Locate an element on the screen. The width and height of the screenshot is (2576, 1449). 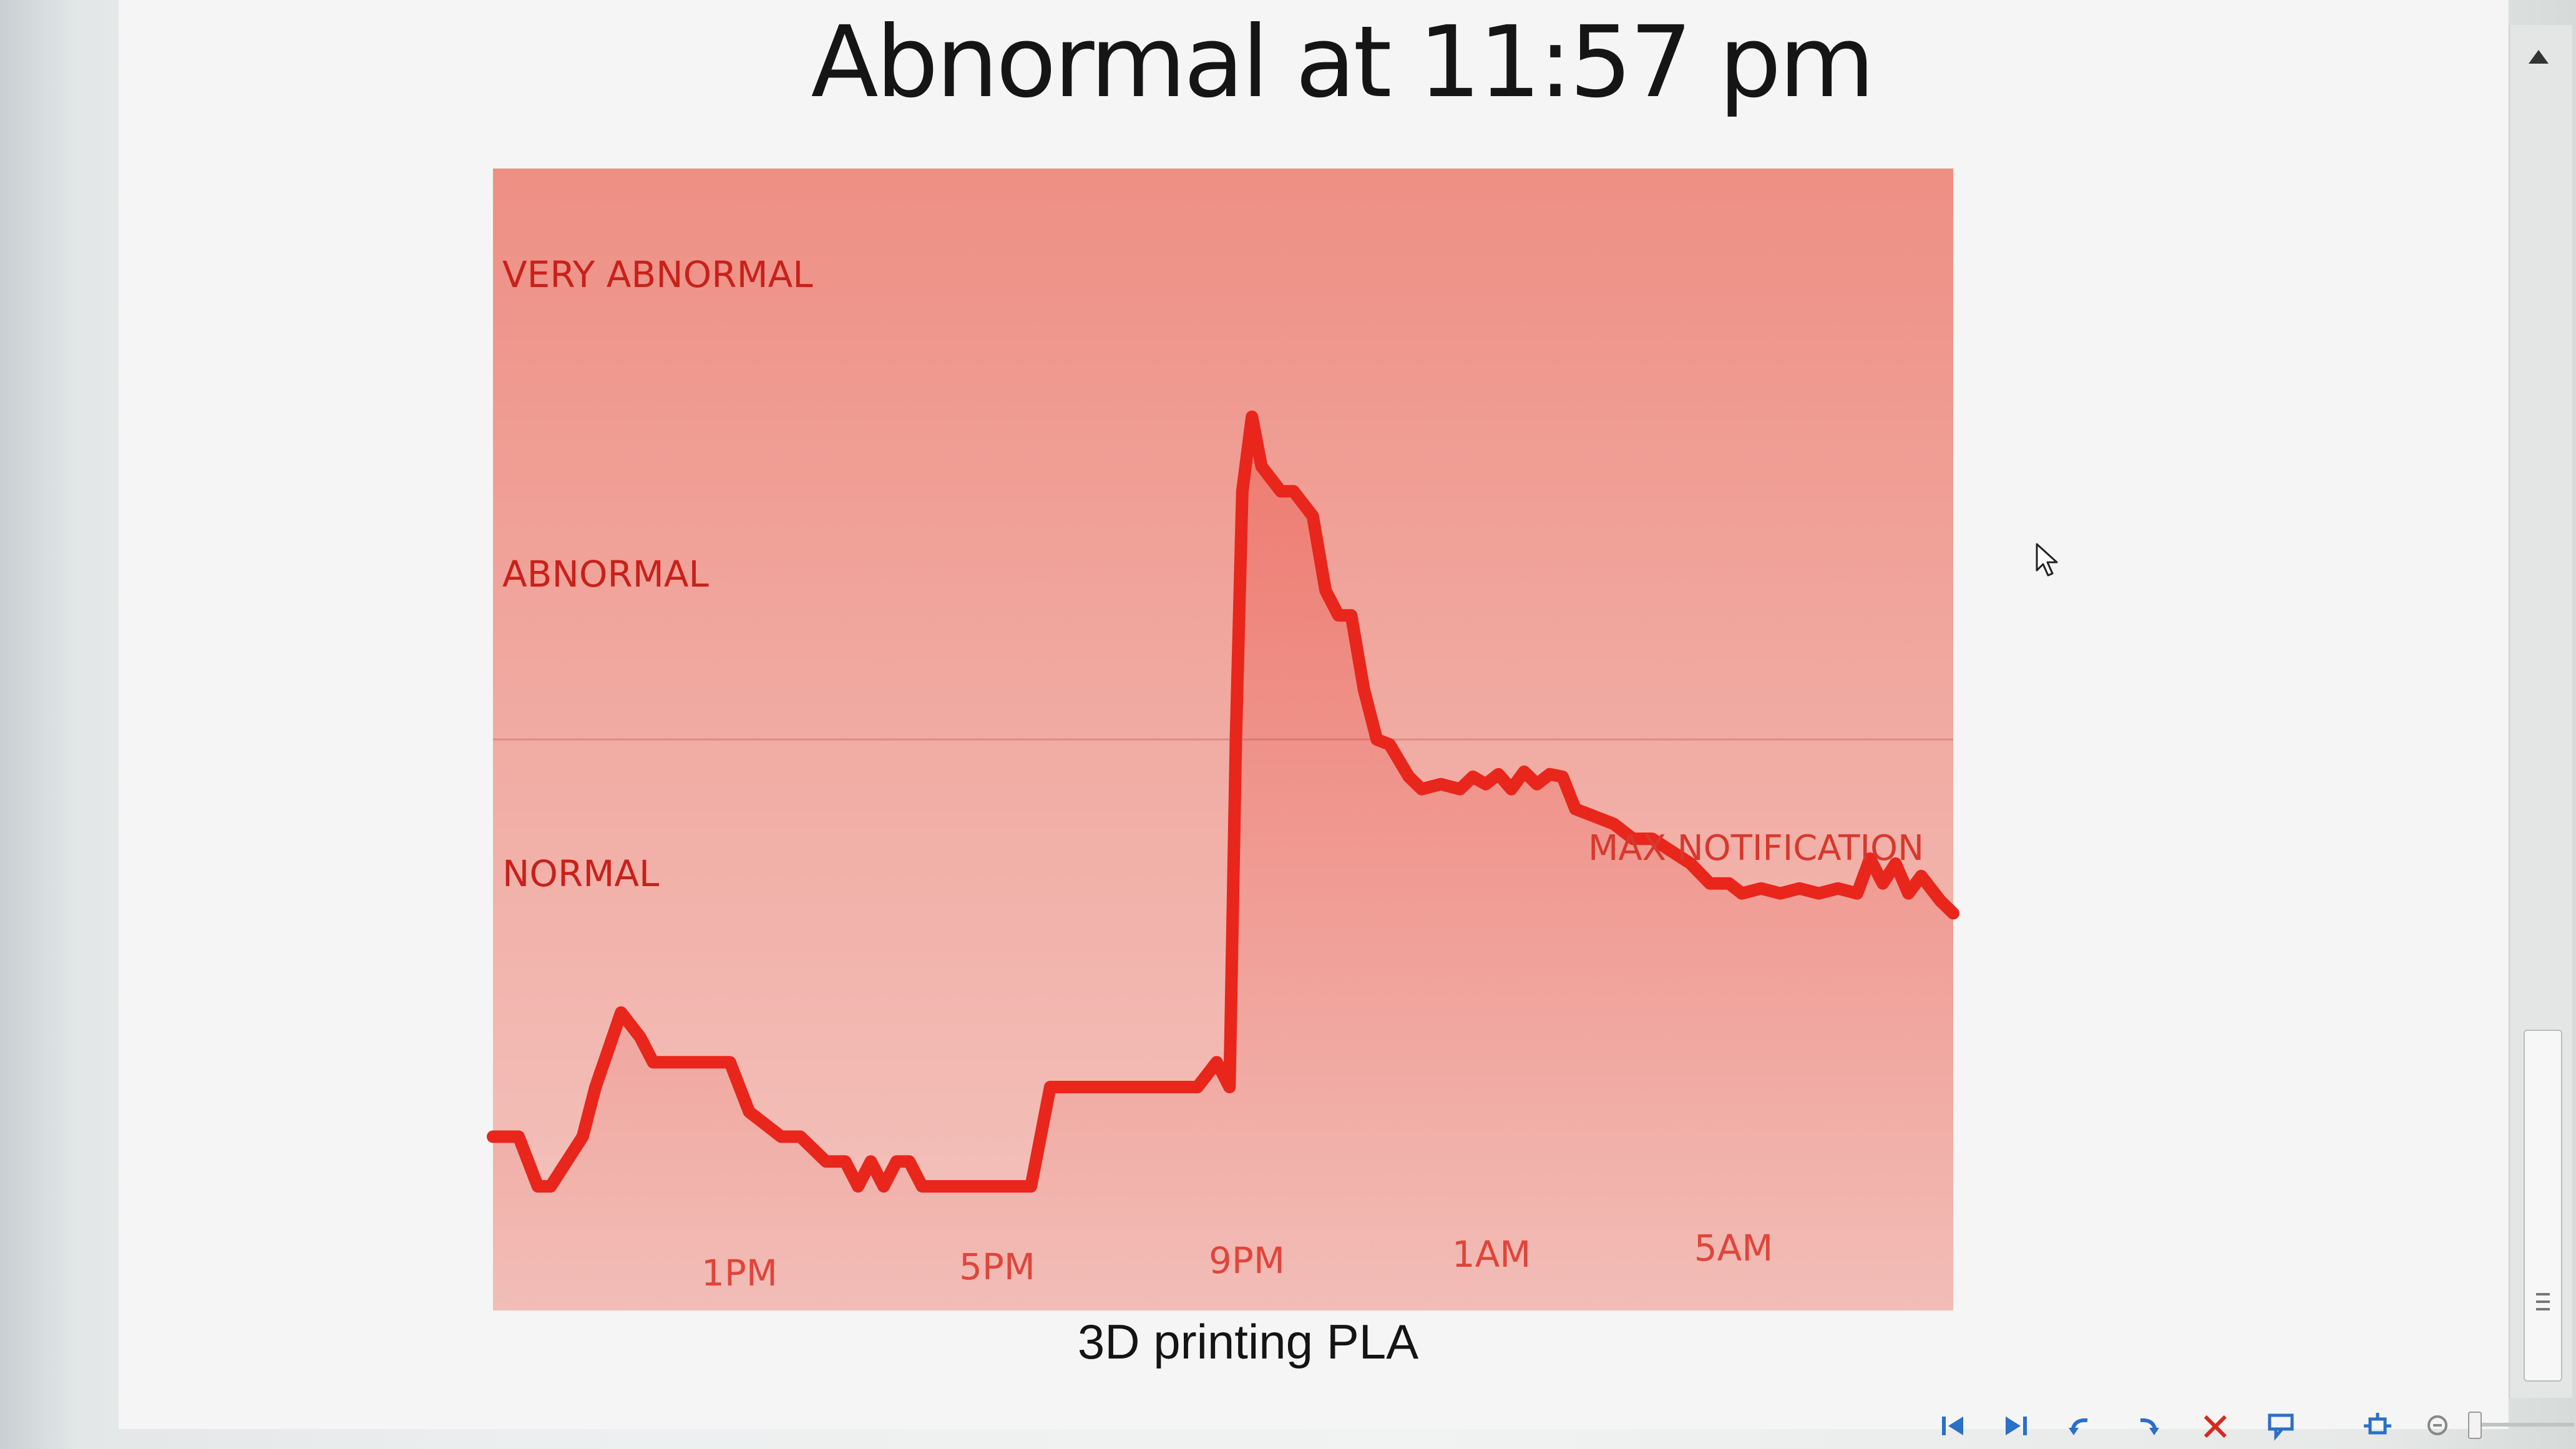
bottom-toolbar is located at coordinates (2249, 1423).